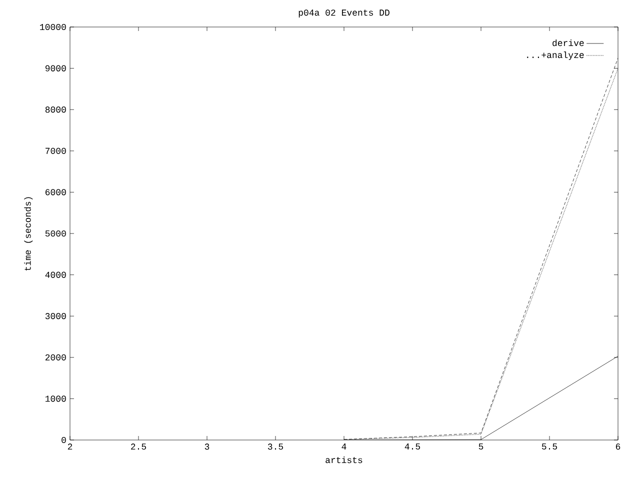  I want to click on y-tick-label: 3000, so click(55, 316).